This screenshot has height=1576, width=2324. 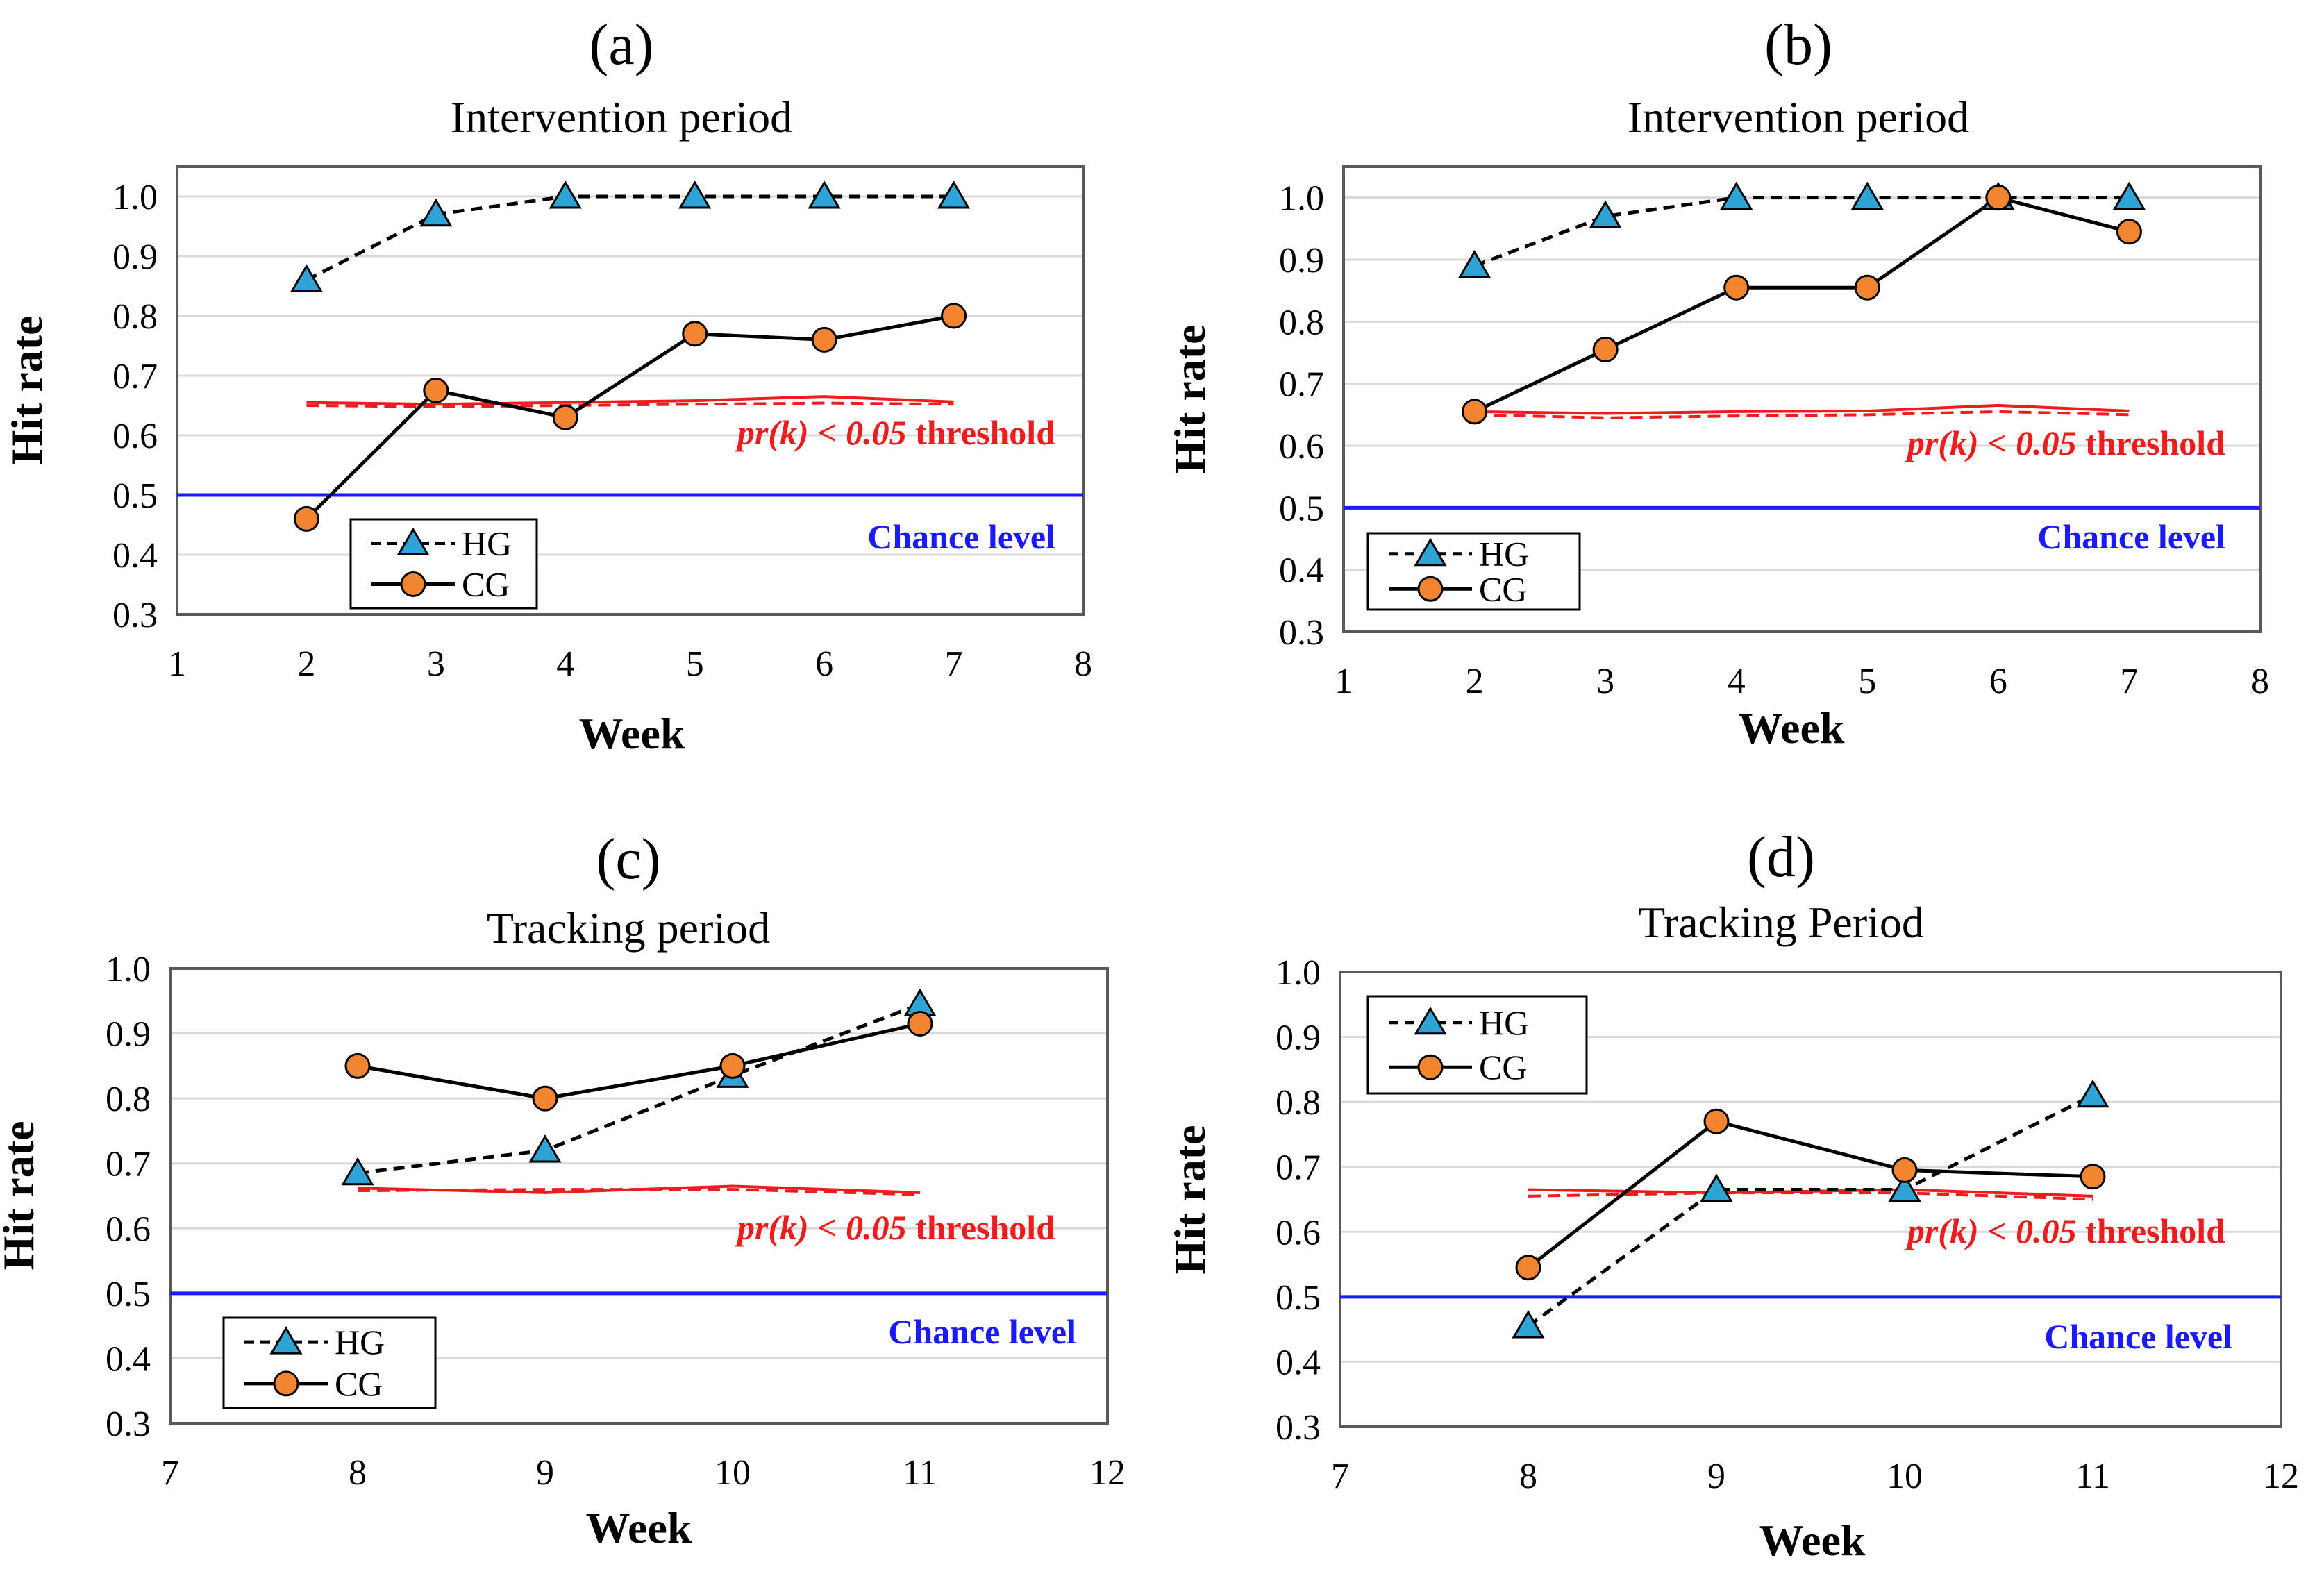 I want to click on x-tick-label: 5, so click(x=695, y=664).